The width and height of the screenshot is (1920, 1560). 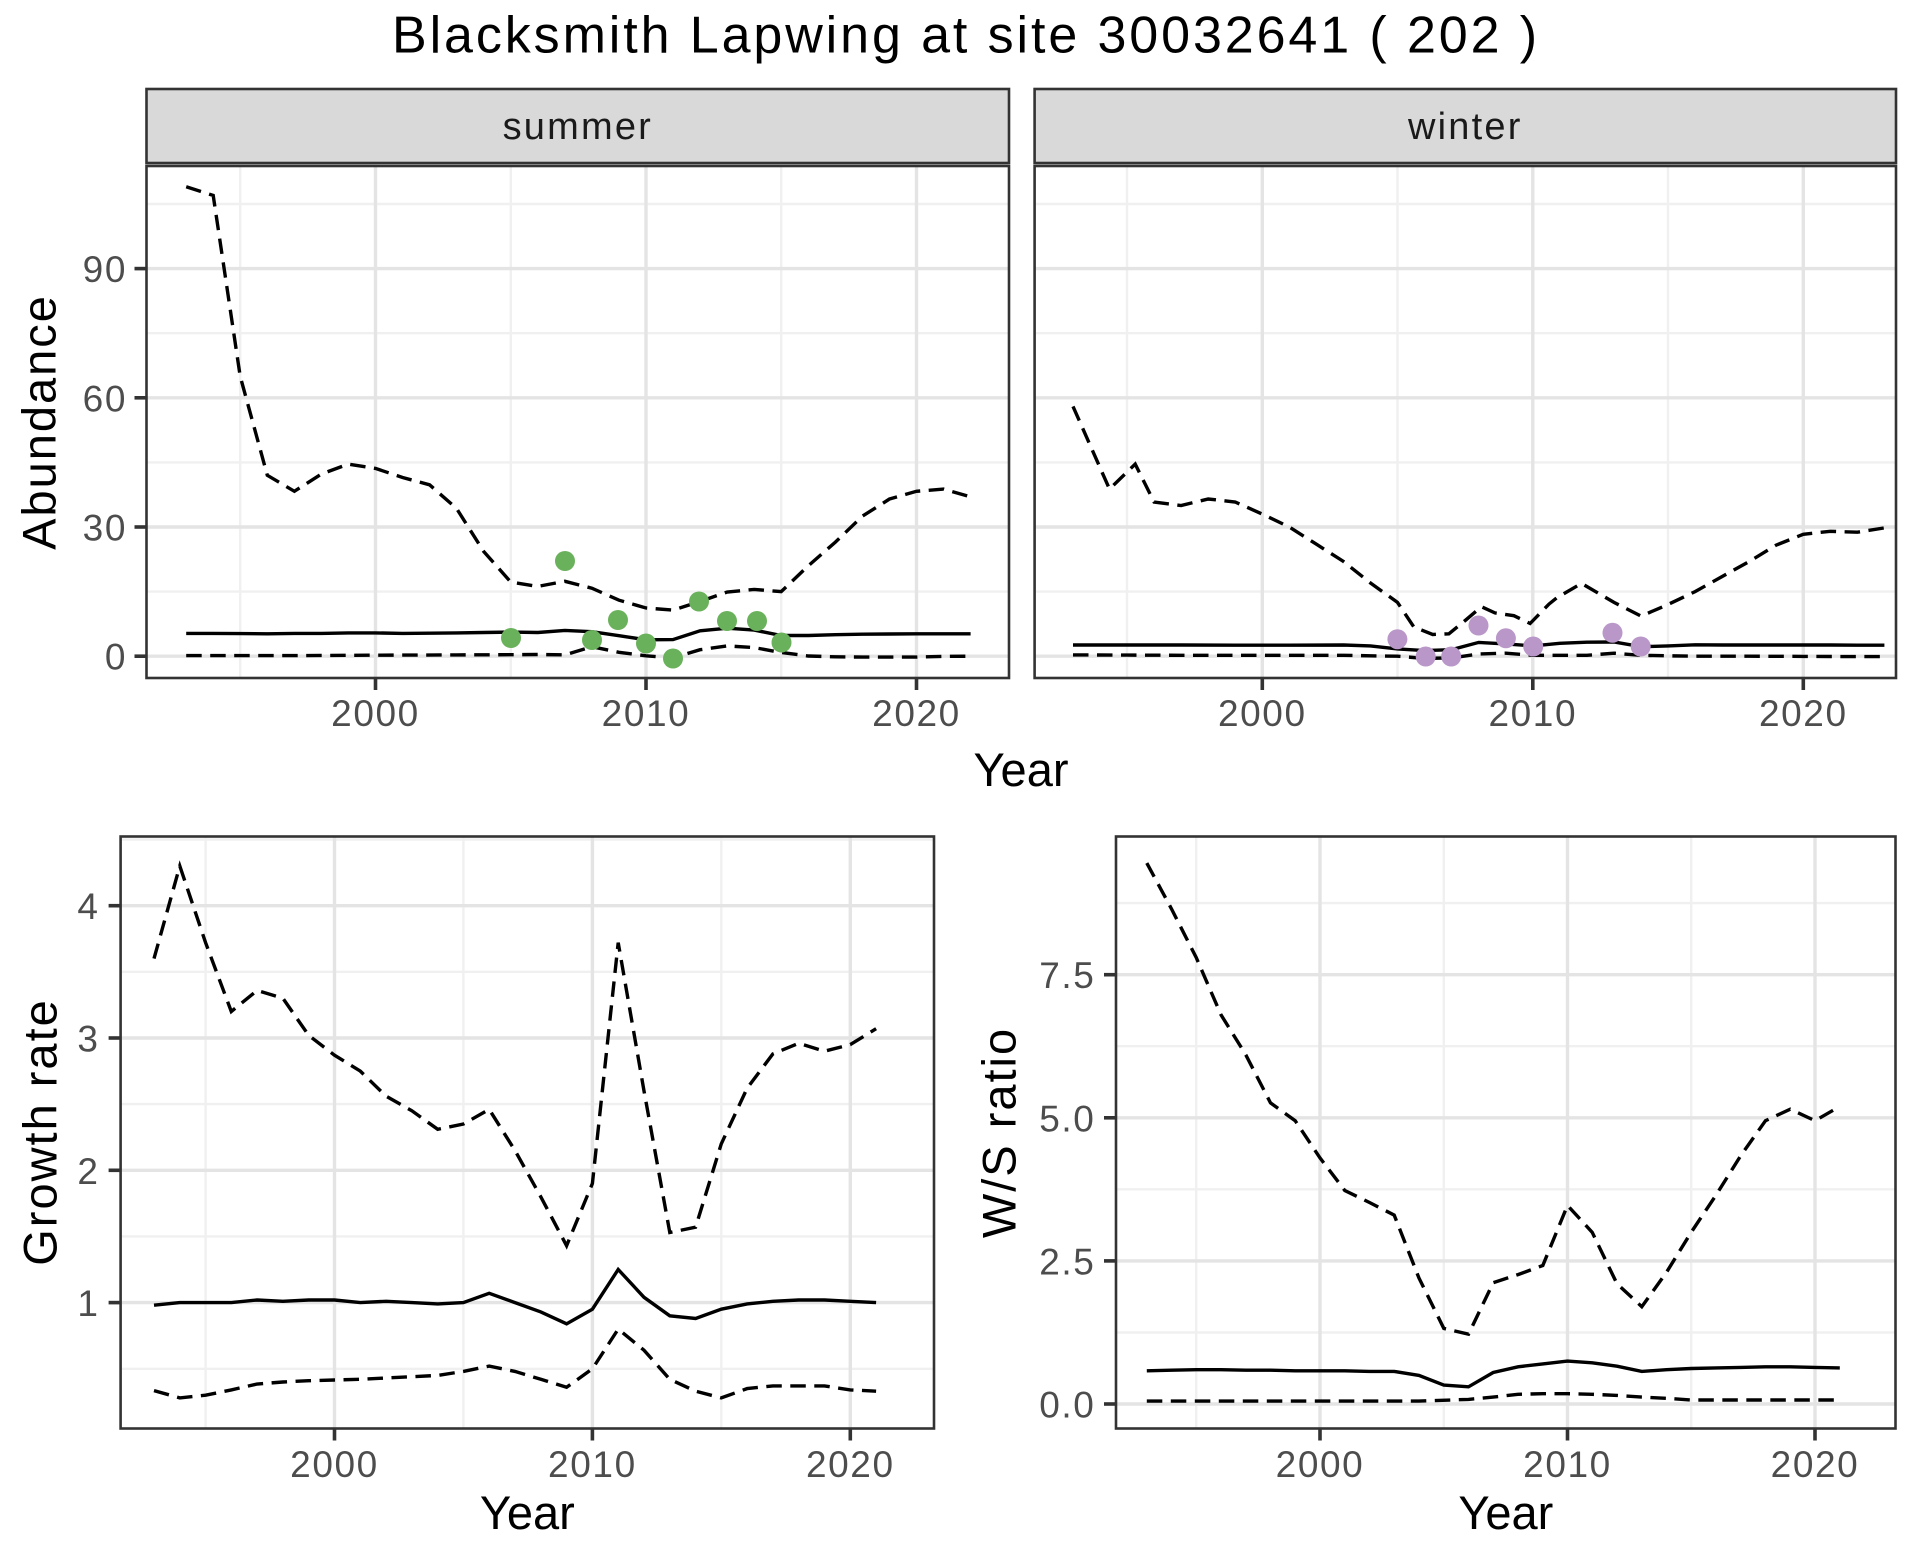 I want to click on svg-text: Abundance, so click(x=39, y=422).